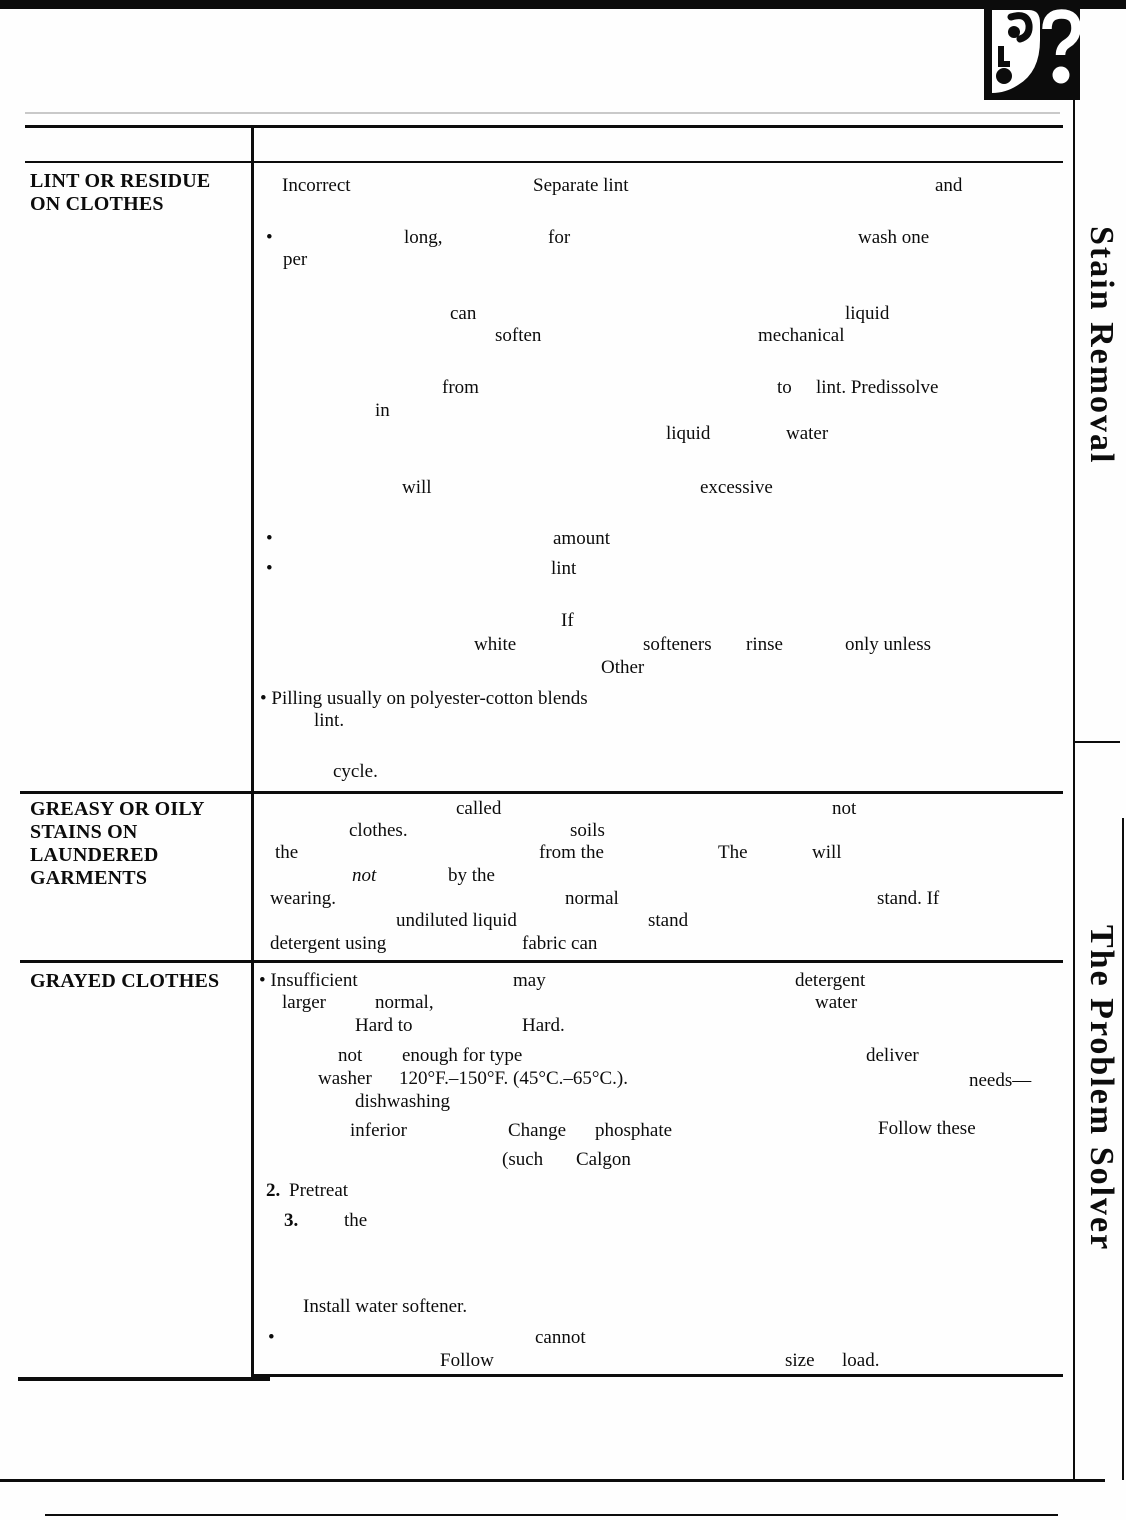 Image resolution: width=1126 pixels, height=1520 pixels. Describe the element at coordinates (587, 830) in the screenshot. I see `text-fragment: soils` at that location.